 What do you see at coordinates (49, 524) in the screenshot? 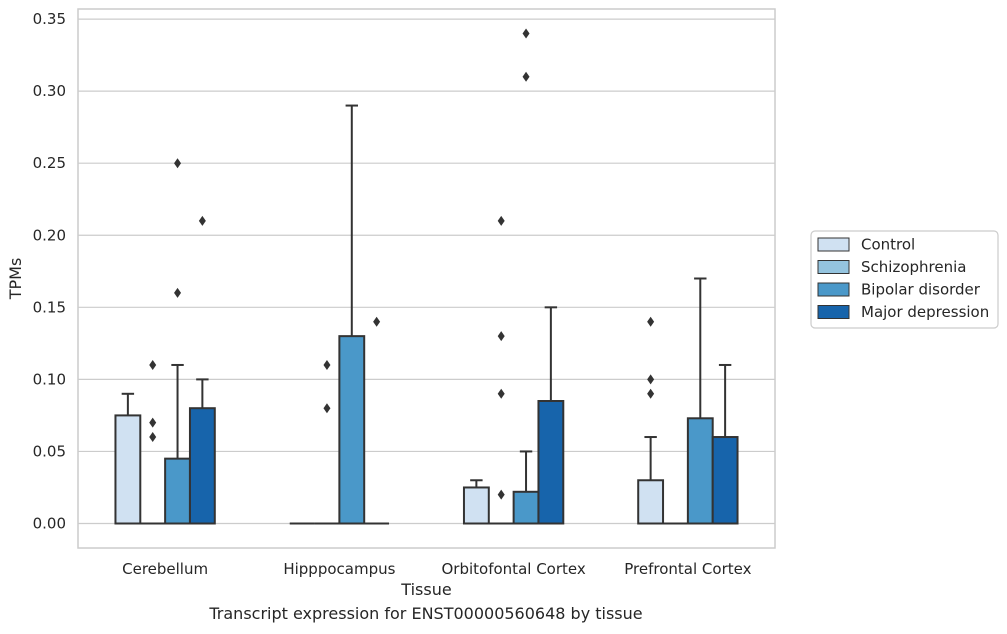
I see `y-tick-label: 0.00` at bounding box center [49, 524].